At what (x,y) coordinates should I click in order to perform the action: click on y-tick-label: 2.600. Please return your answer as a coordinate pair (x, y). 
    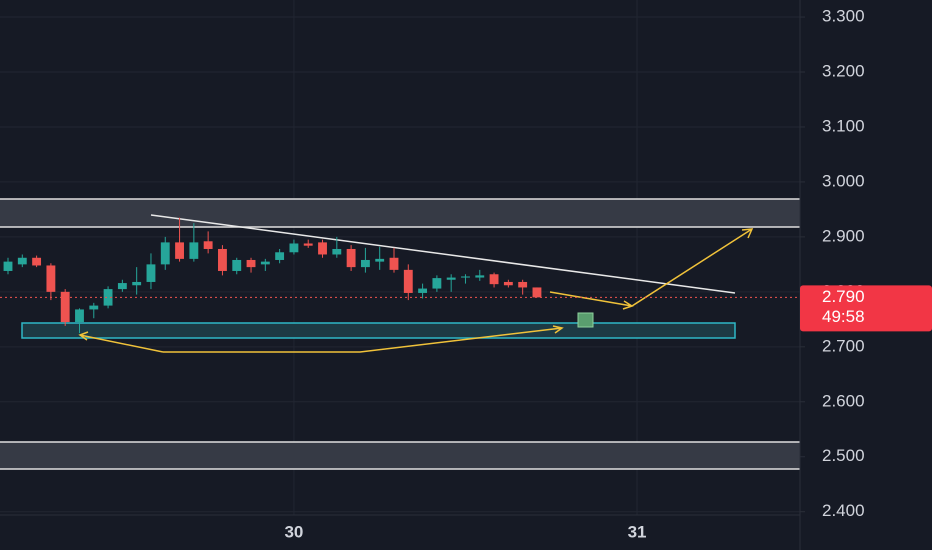
    Looking at the image, I should click on (843, 400).